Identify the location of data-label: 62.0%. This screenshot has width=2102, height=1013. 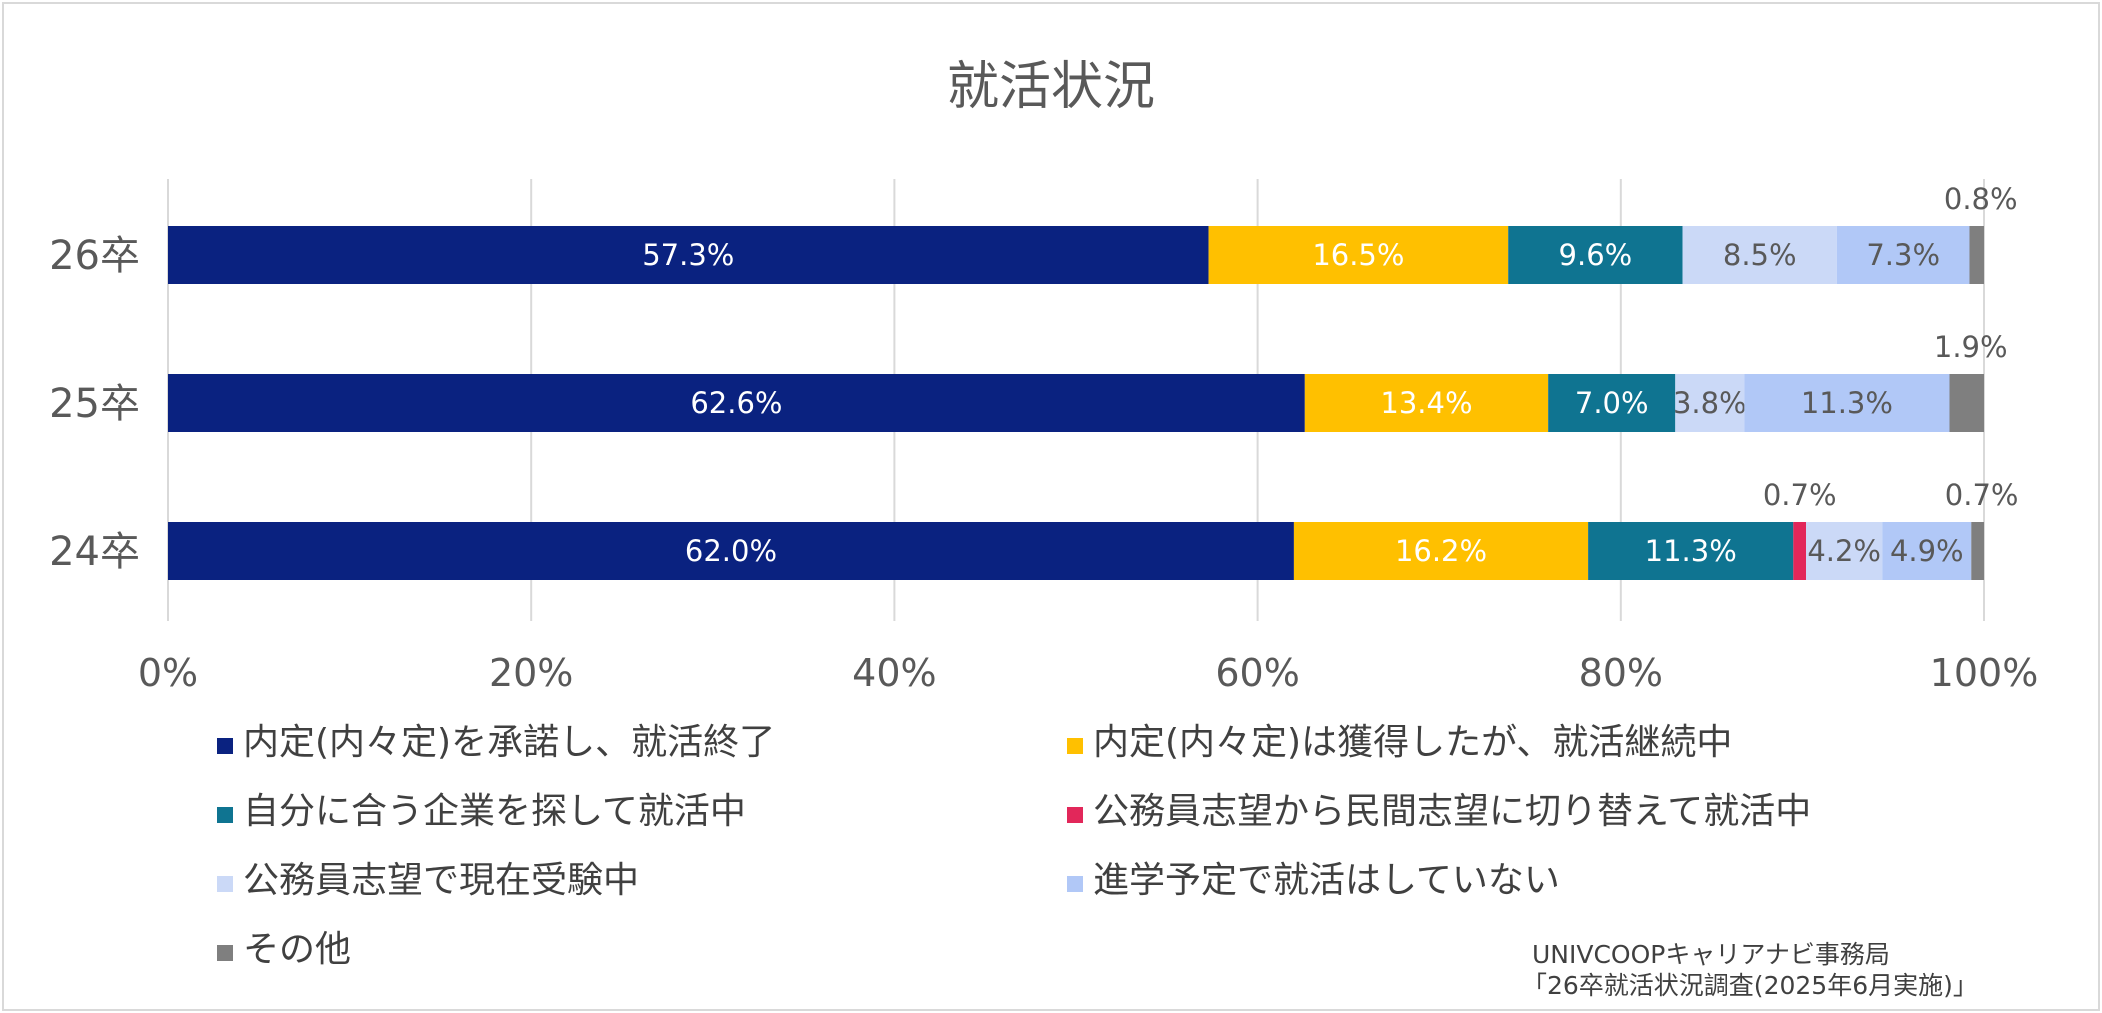
(731, 551).